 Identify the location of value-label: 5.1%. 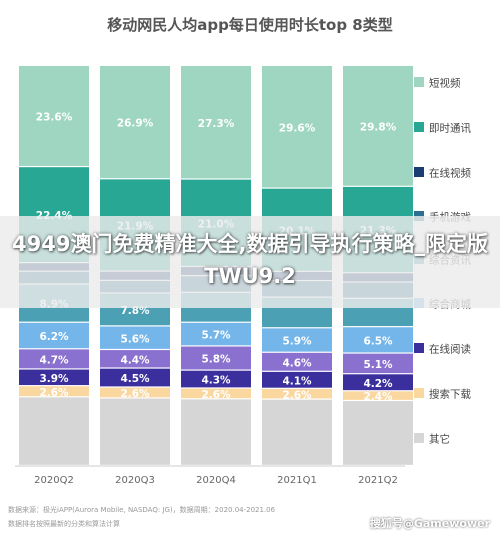
(378, 365).